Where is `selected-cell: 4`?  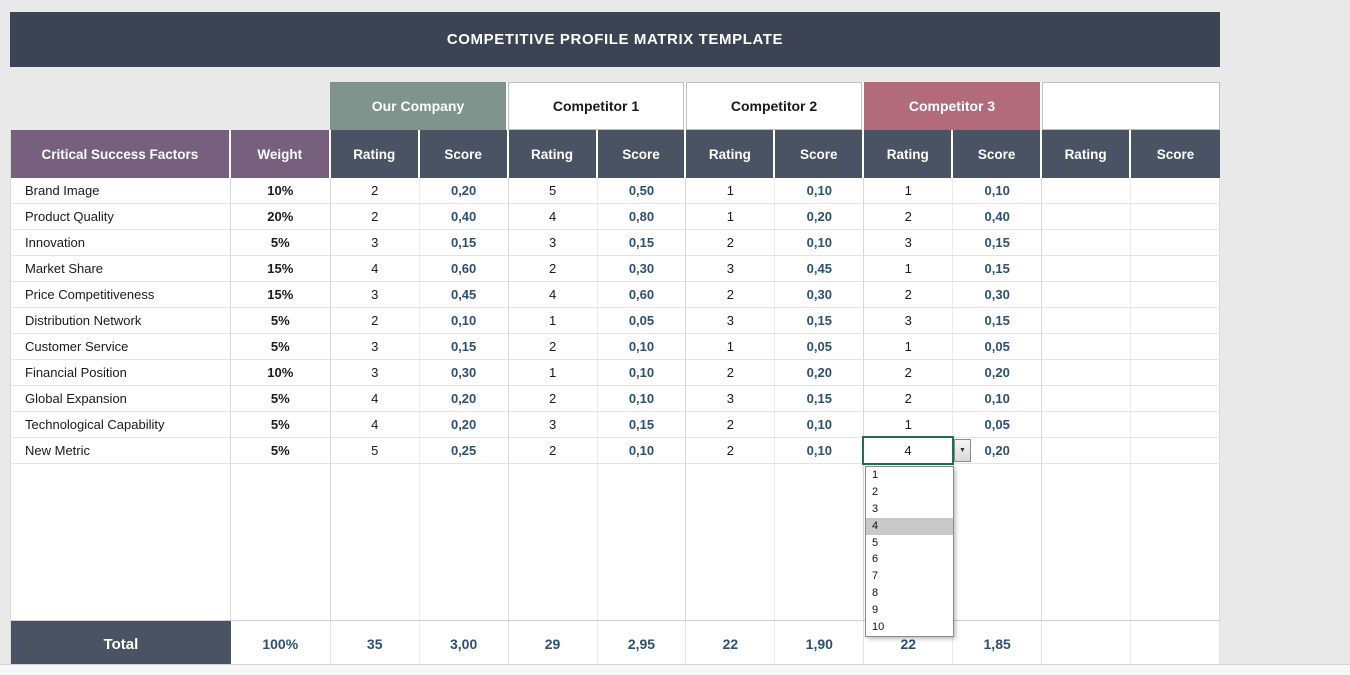 selected-cell: 4 is located at coordinates (908, 450).